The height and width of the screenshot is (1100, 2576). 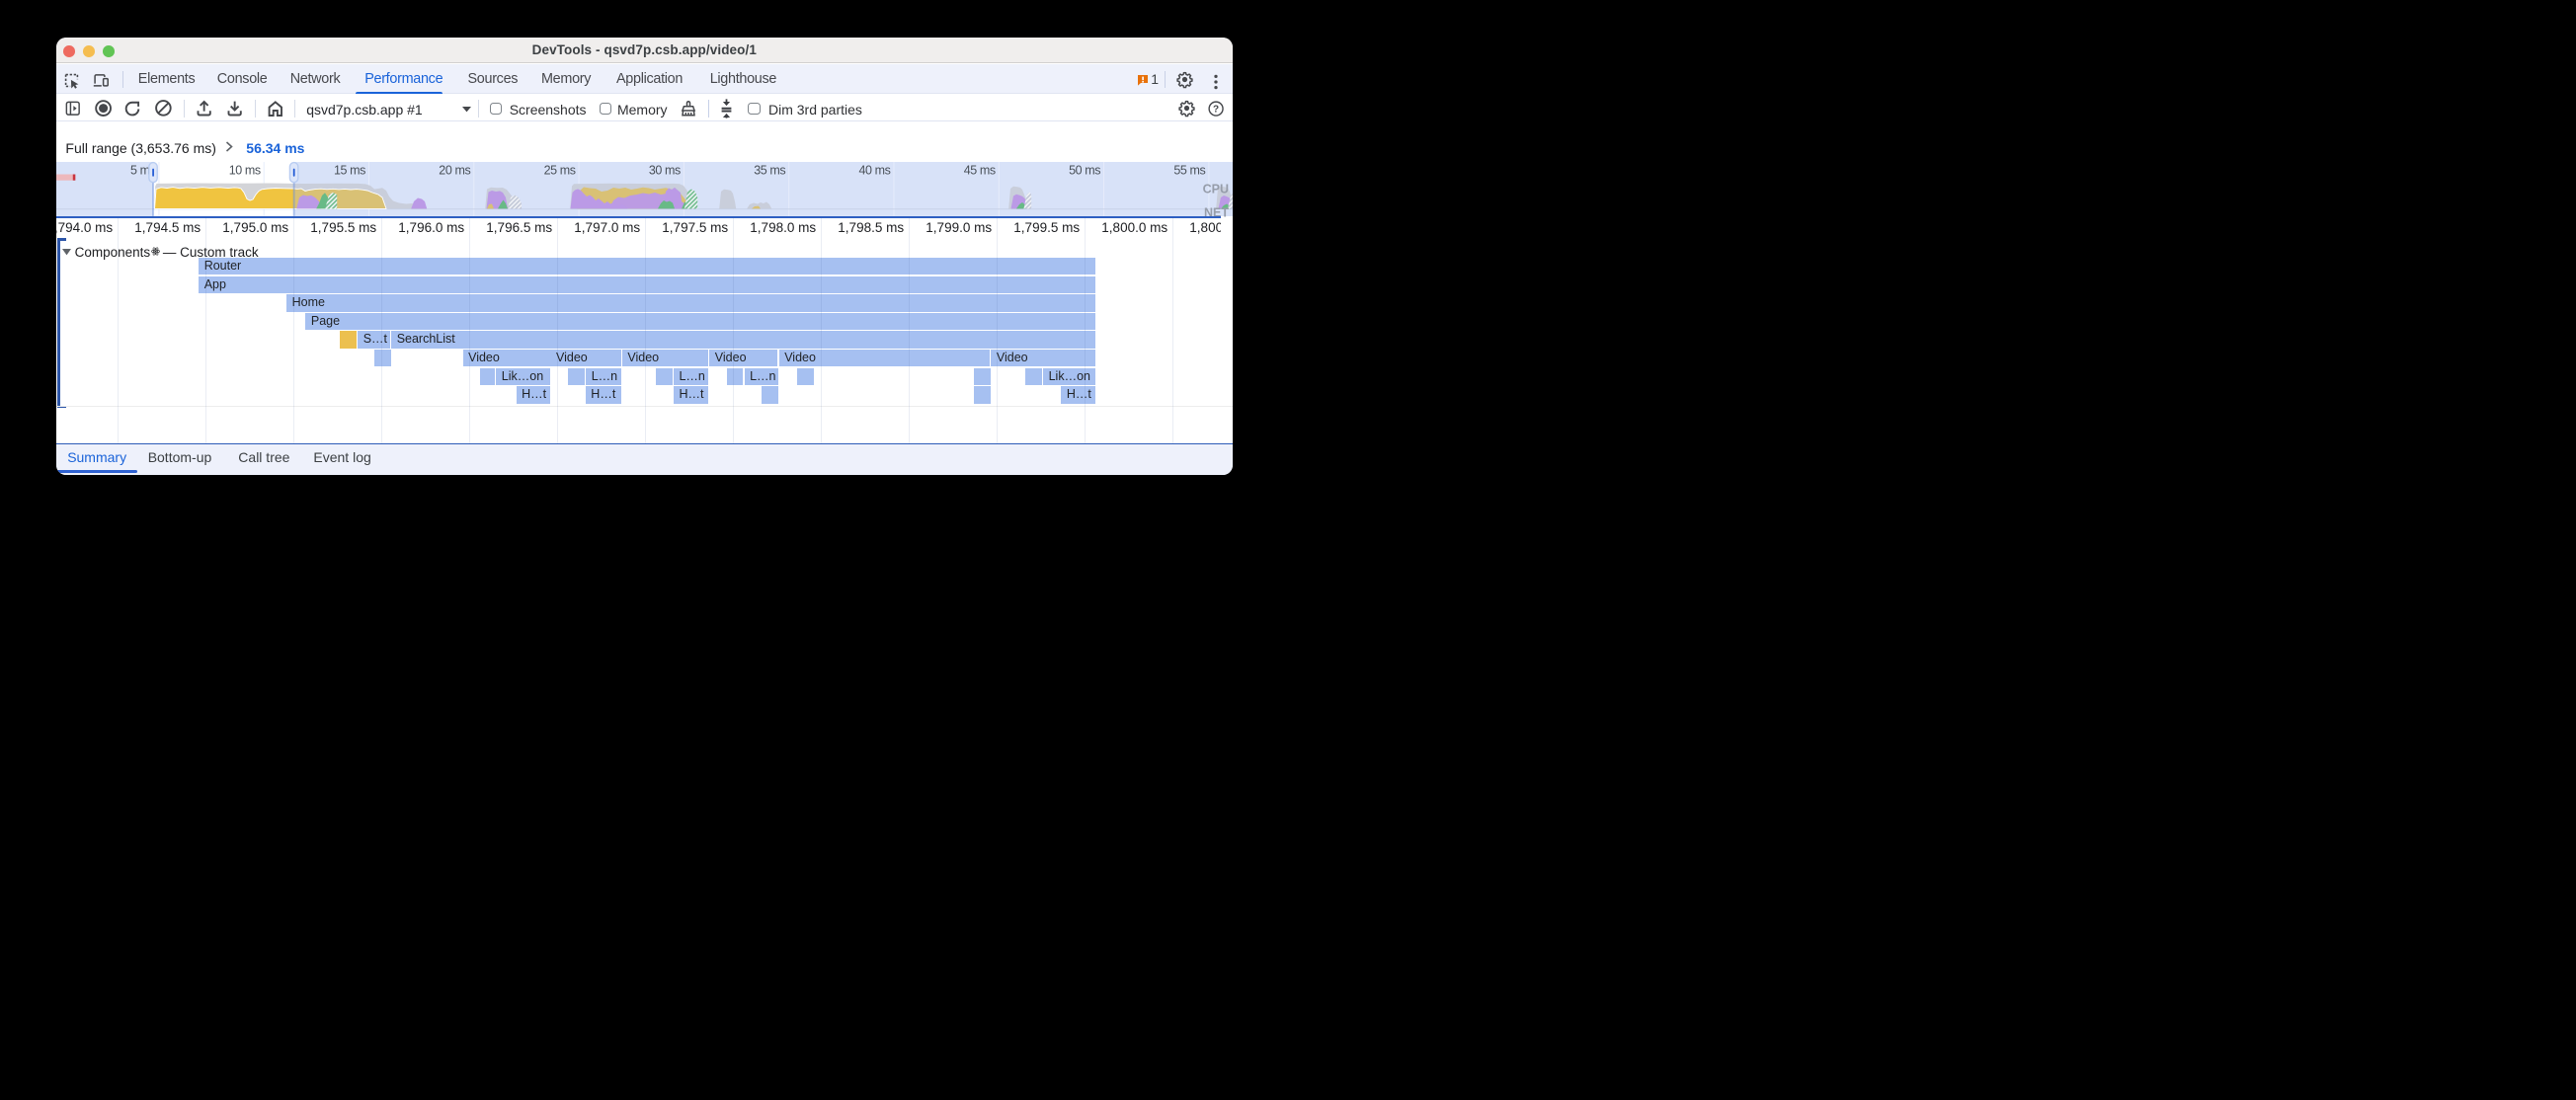 What do you see at coordinates (665, 170) in the screenshot?
I see `svg-text: 30 ms` at bounding box center [665, 170].